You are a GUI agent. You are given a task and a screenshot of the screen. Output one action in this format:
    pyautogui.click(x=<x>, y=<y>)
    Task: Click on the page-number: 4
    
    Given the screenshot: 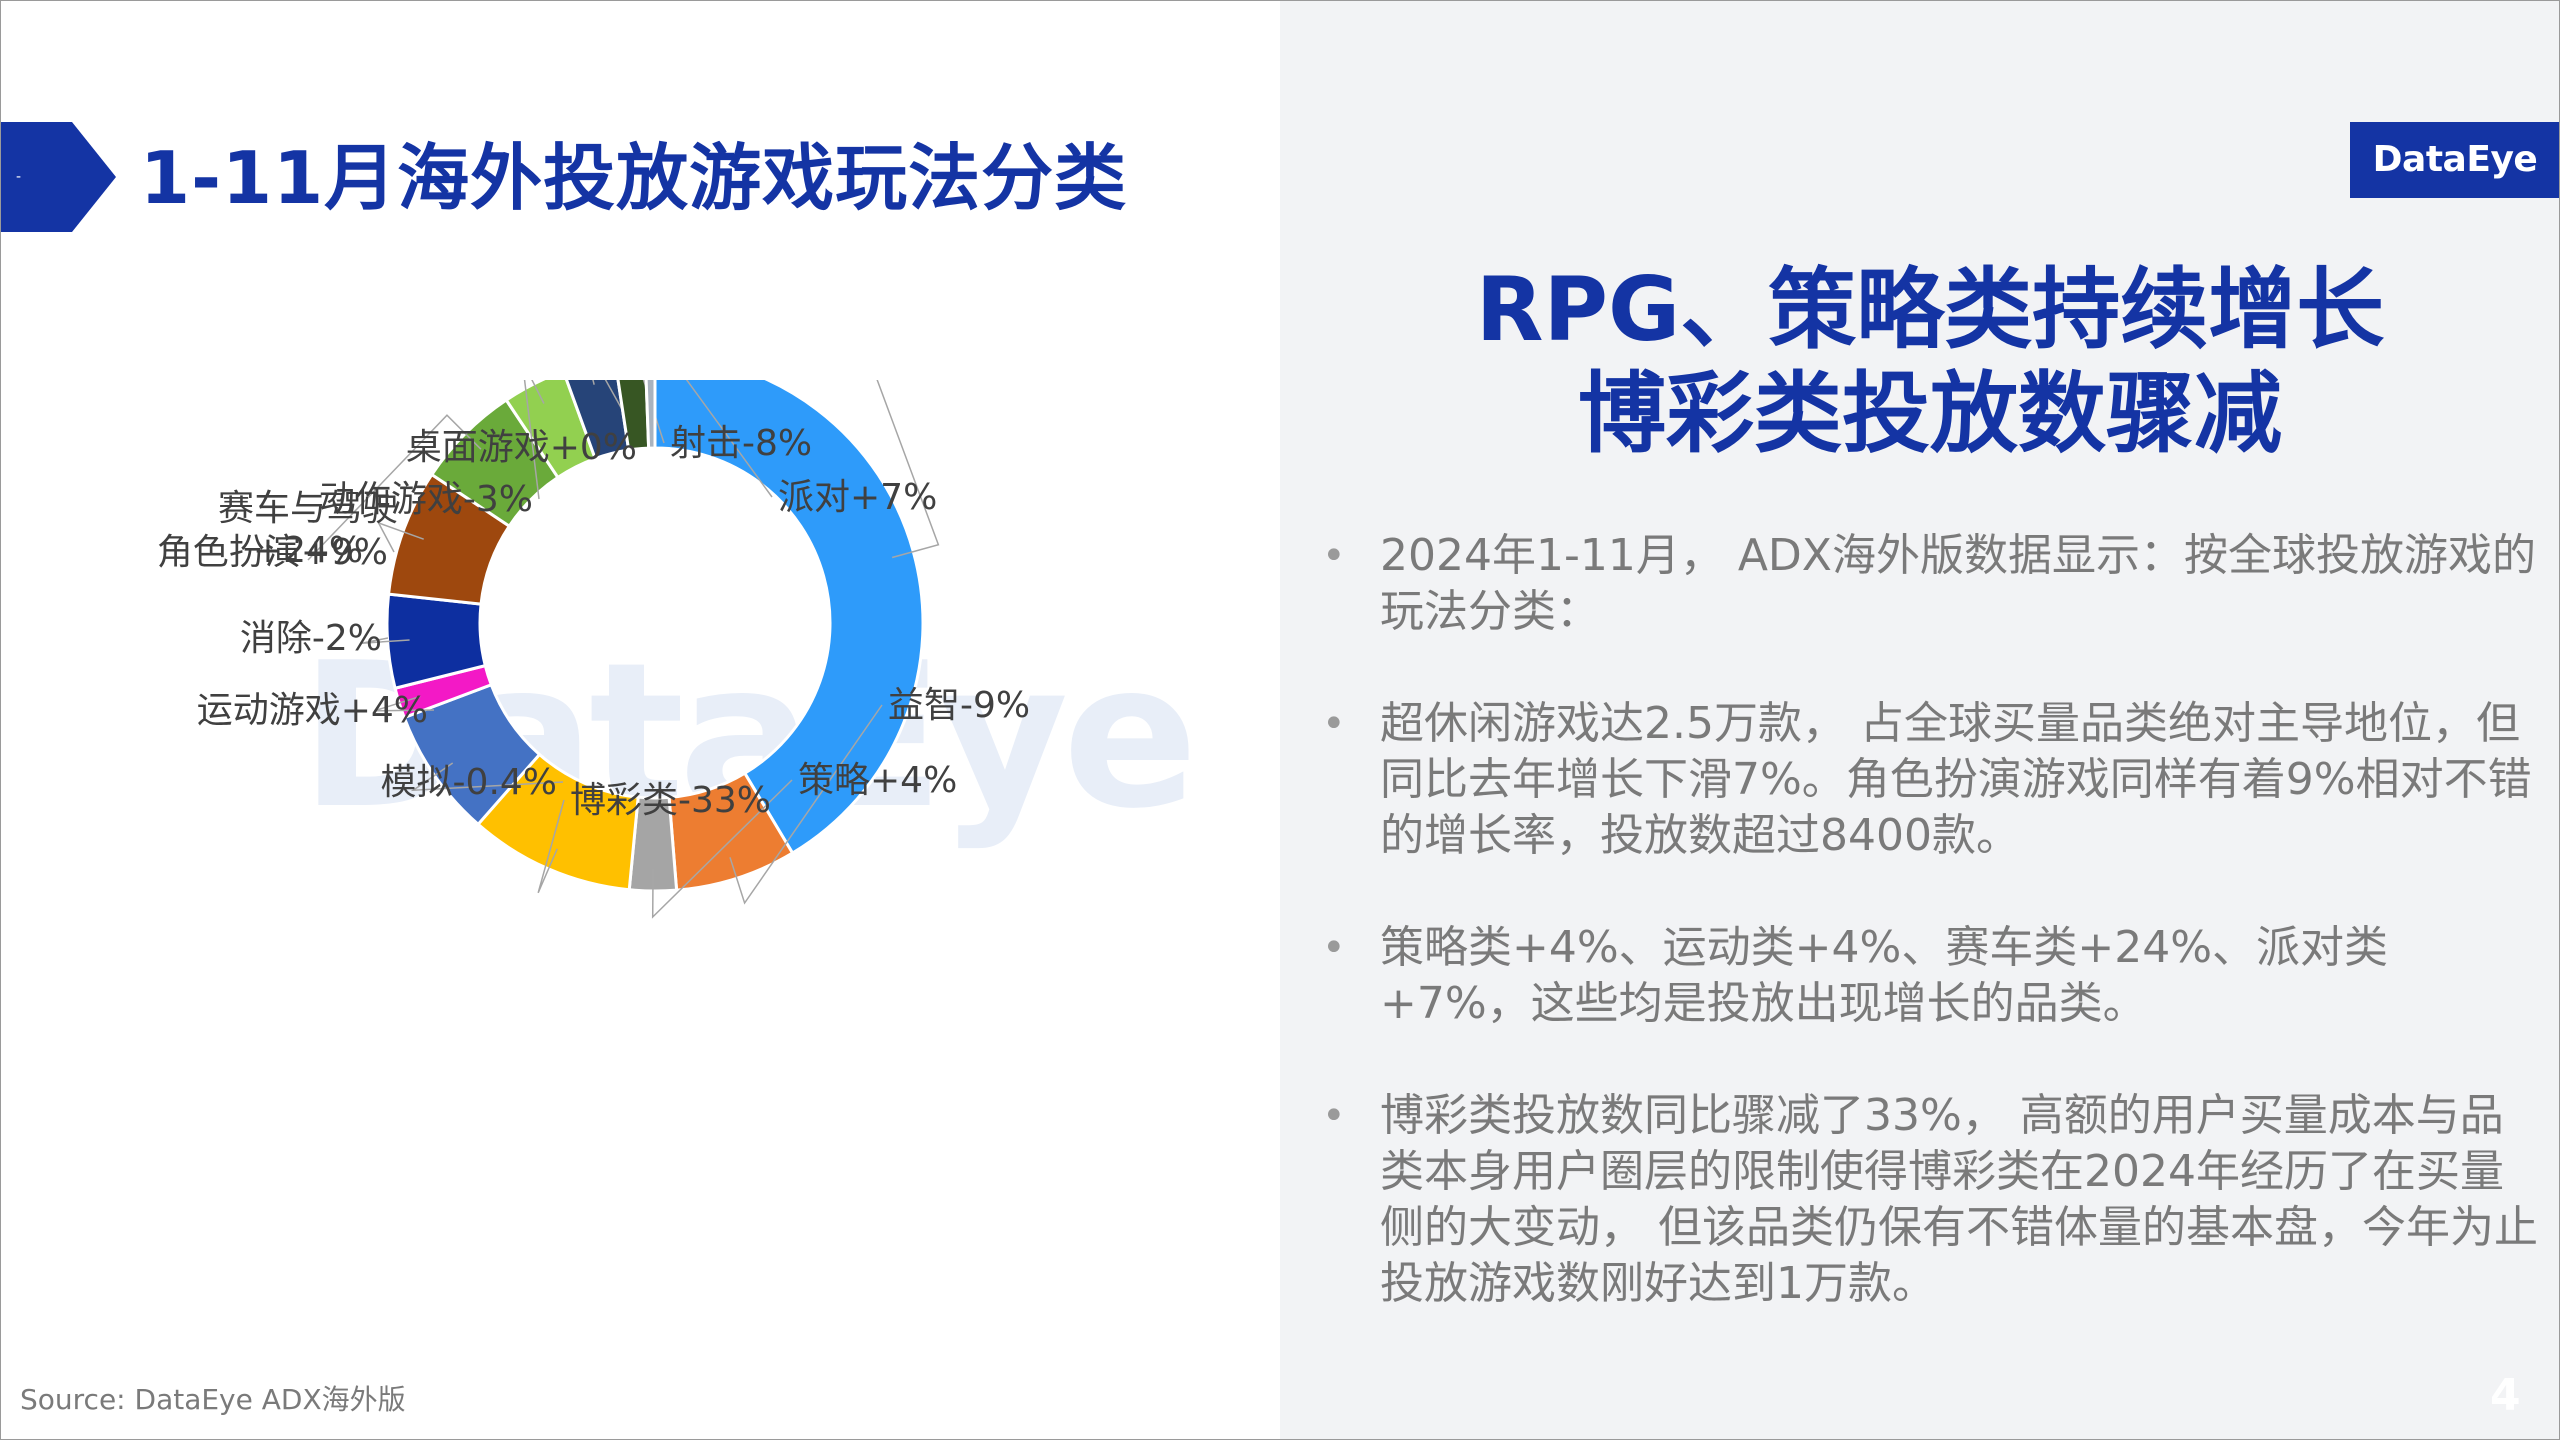 What is the action you would take?
    pyautogui.click(x=2505, y=1395)
    